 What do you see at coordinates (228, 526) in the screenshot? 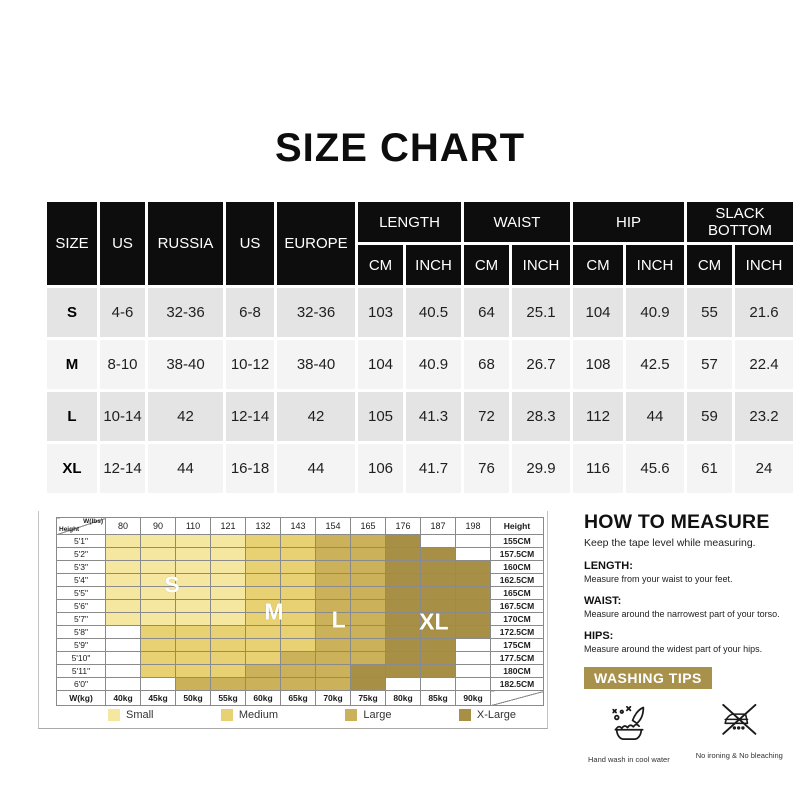
I see `lbs-header: 121` at bounding box center [228, 526].